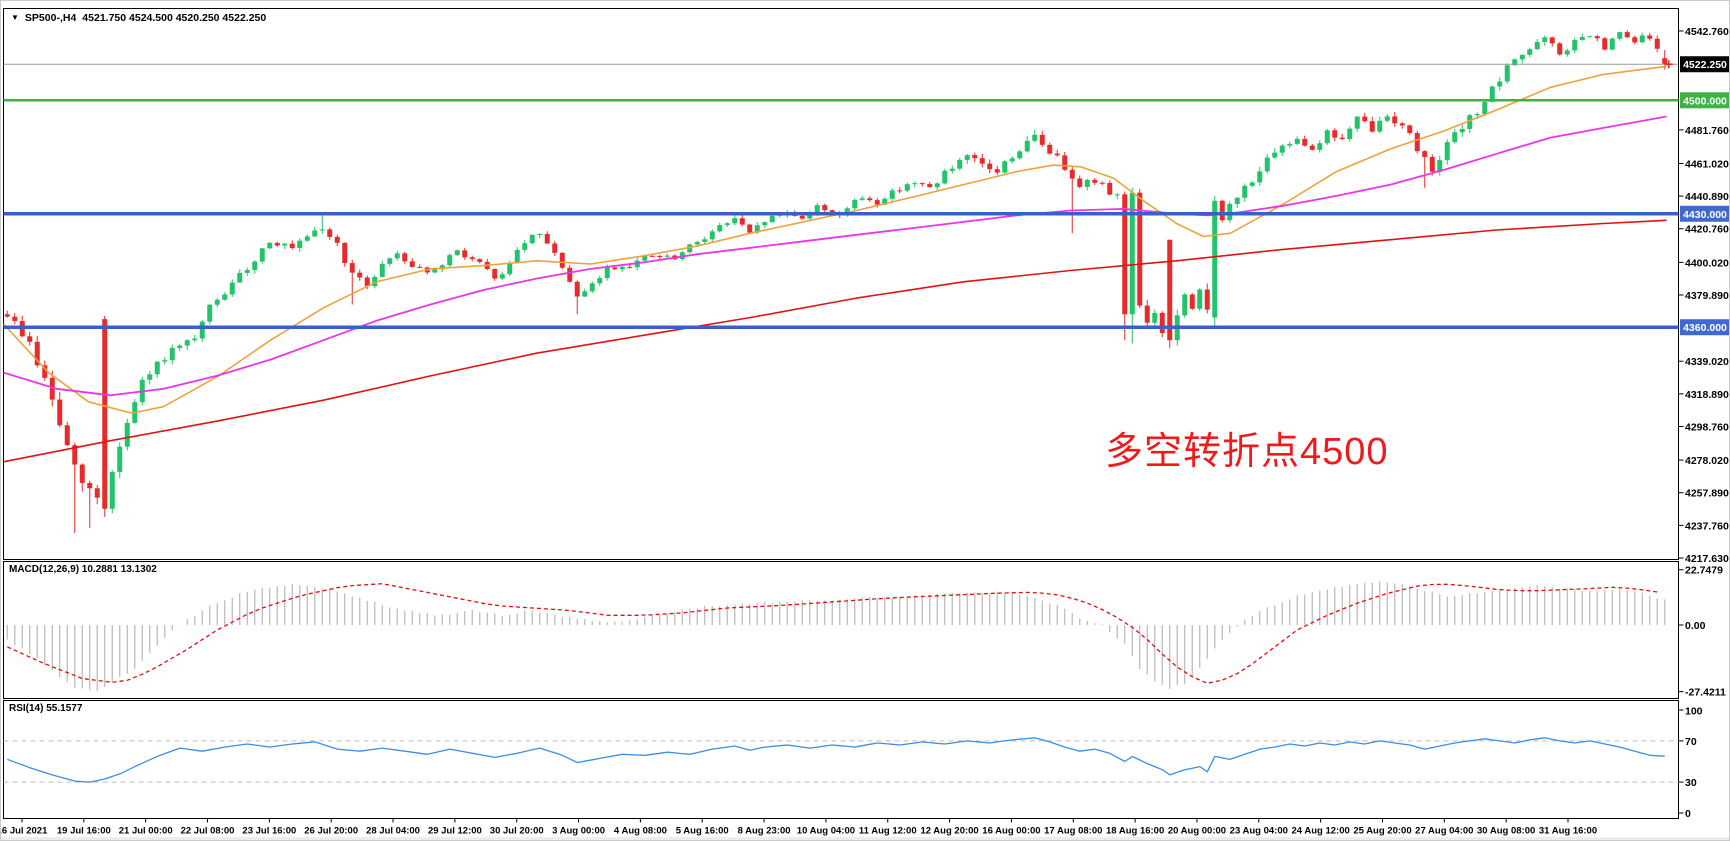  I want to click on rsi-line, so click(836, 760).